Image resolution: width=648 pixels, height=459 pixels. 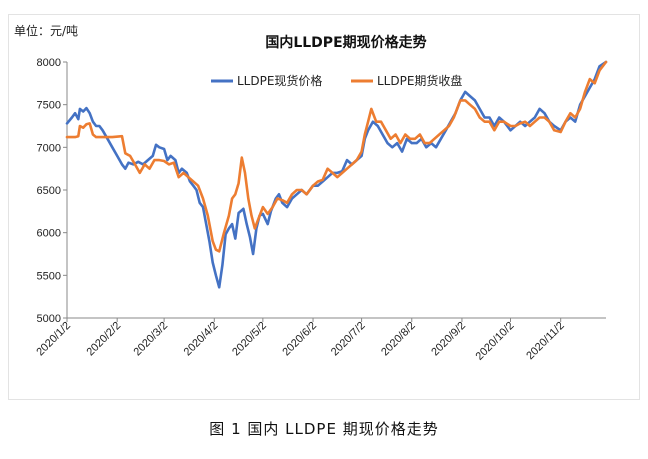 What do you see at coordinates (336, 80) in the screenshot?
I see `legend: LLDPE现货价格 LLDPE期货收盘` at bounding box center [336, 80].